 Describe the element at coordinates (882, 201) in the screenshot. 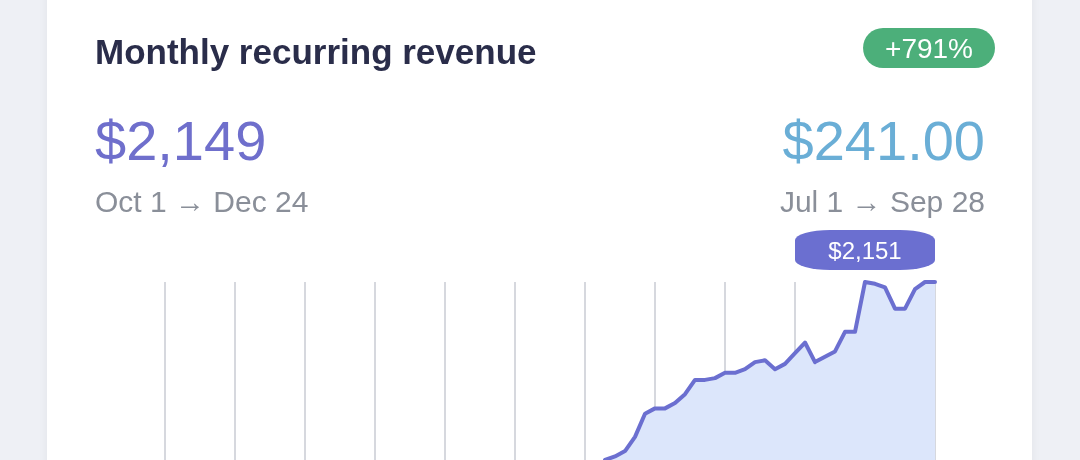

I see `text: Jul 1 → Sep 28` at that location.